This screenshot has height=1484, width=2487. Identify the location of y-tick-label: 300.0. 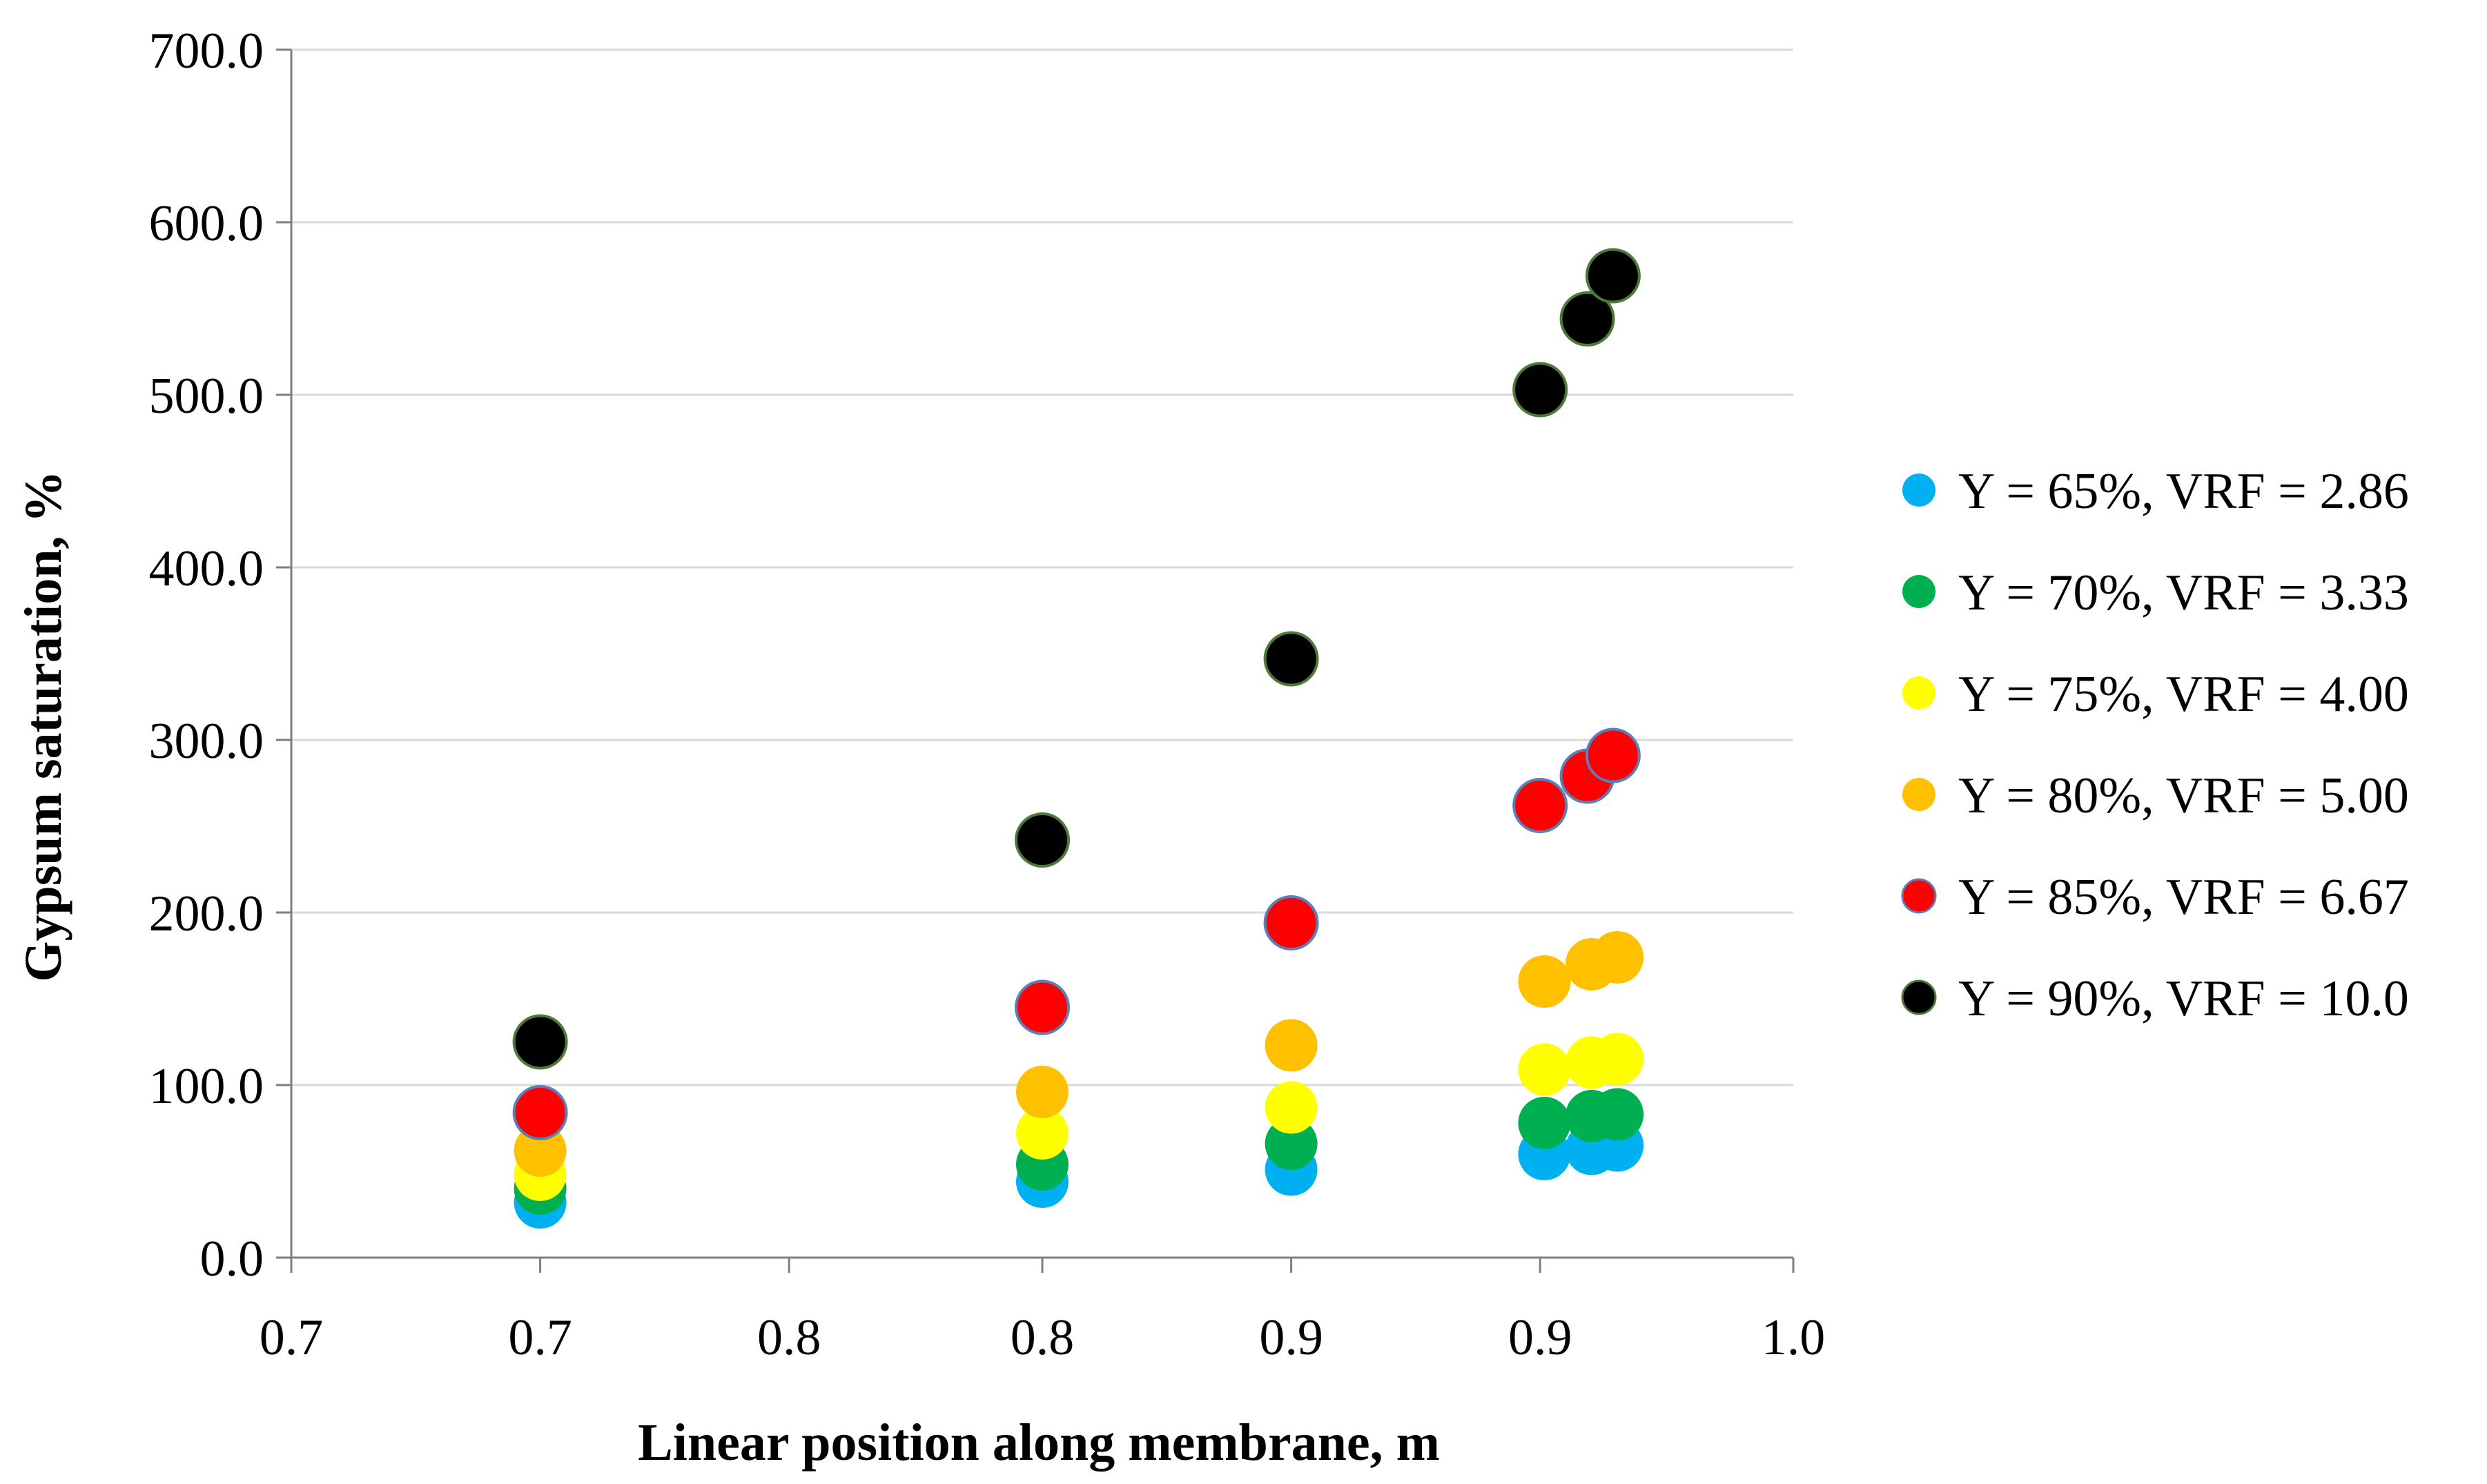
(206, 741).